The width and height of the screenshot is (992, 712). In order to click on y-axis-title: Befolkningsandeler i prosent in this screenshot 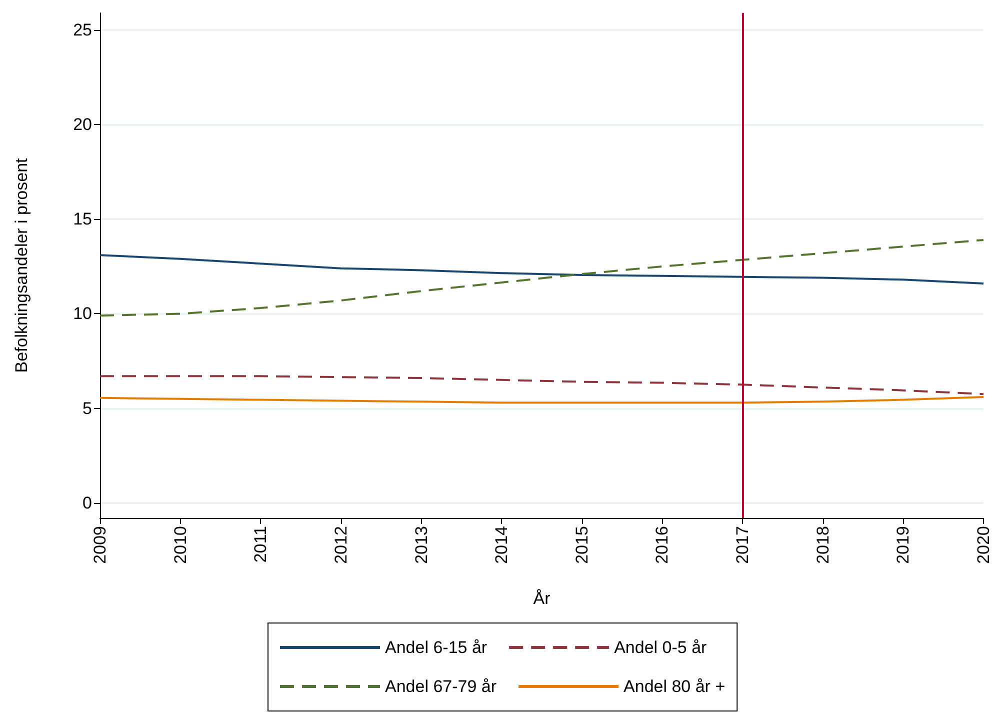, I will do `click(21, 265)`.